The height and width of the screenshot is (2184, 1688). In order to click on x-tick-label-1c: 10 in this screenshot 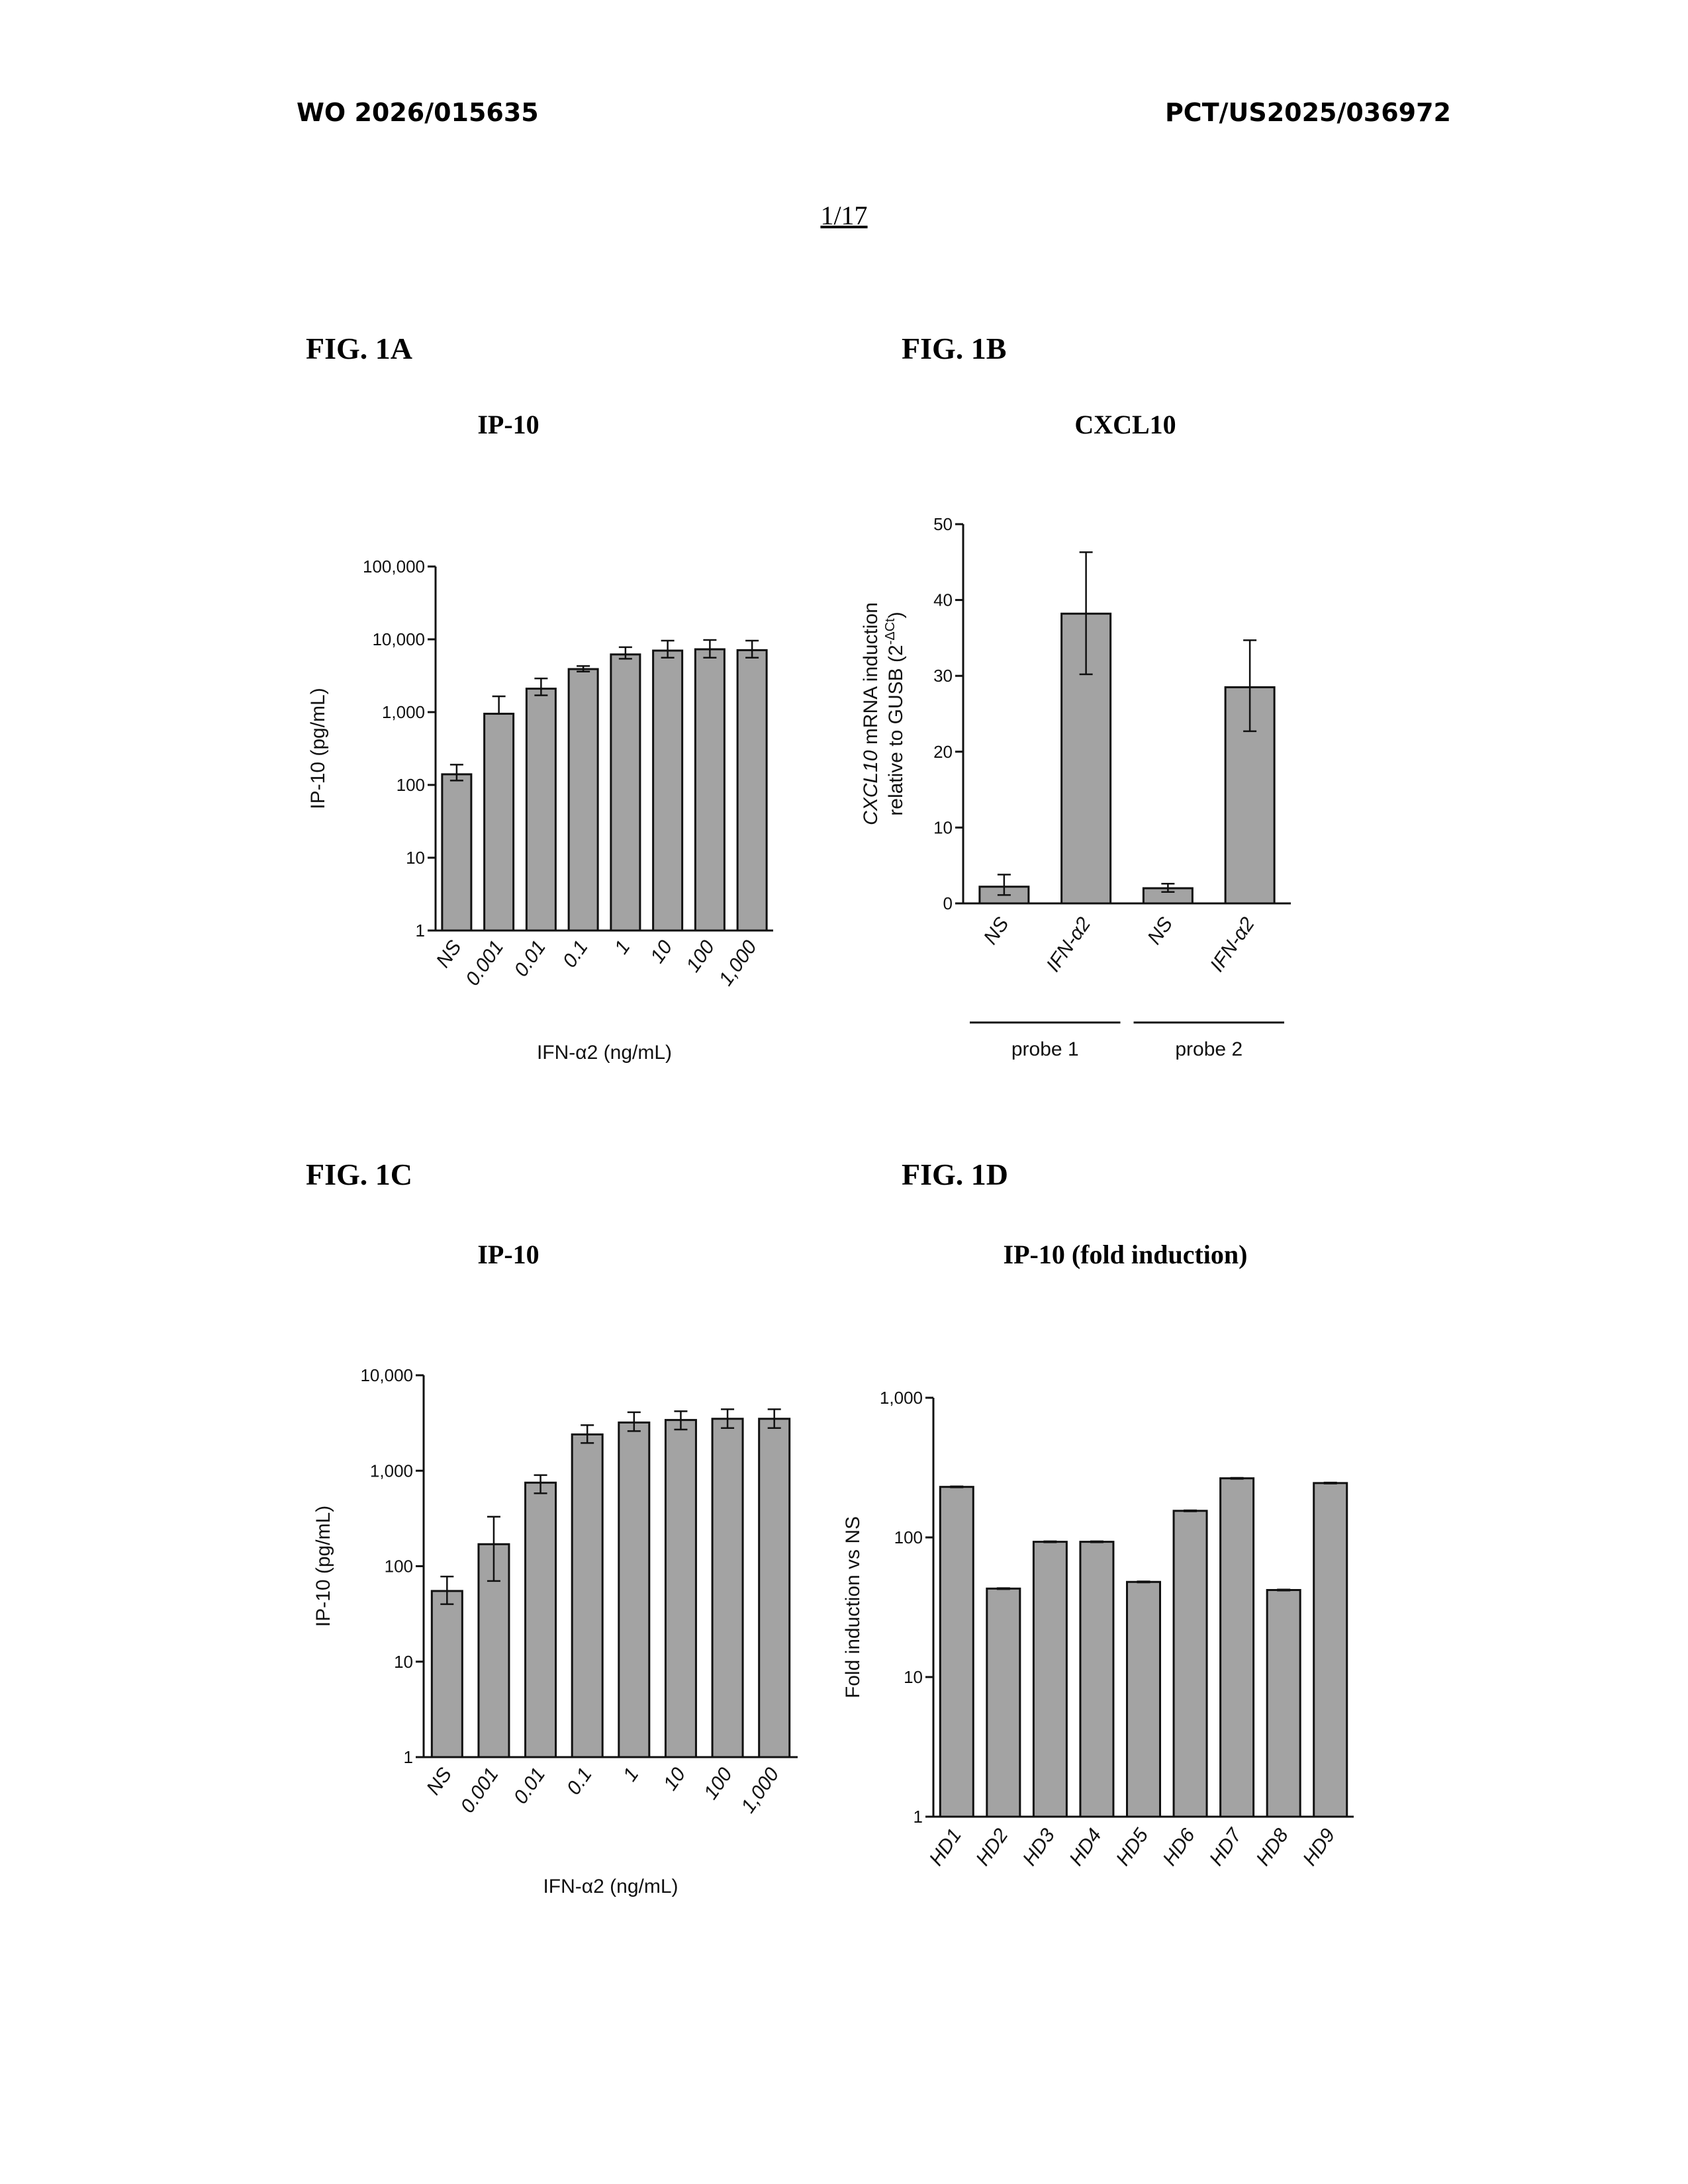, I will do `click(674, 1780)`.